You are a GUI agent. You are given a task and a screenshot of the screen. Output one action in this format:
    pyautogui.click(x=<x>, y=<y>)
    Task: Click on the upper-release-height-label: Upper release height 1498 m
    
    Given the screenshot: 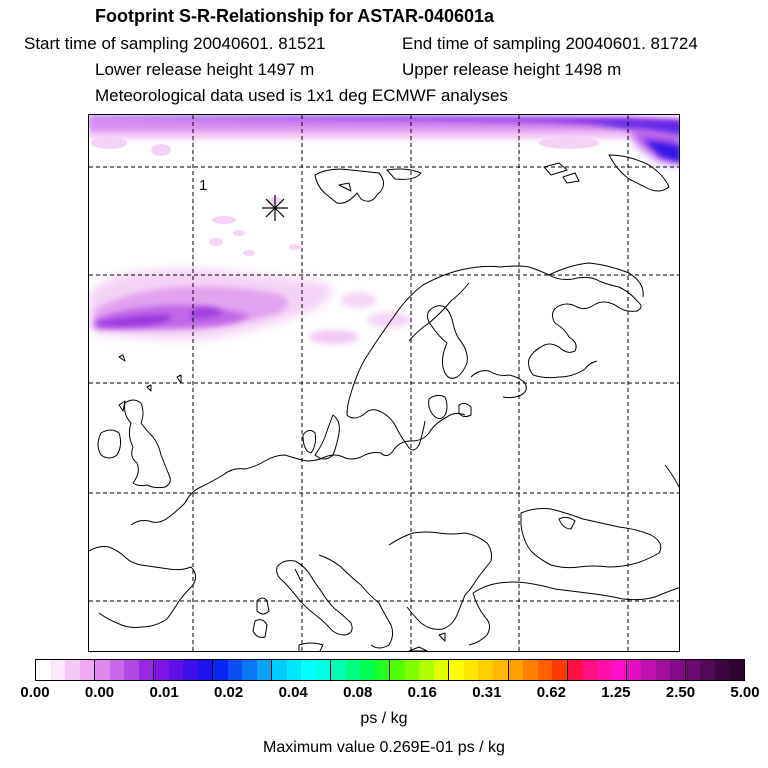 What is the action you would take?
    pyautogui.click(x=512, y=69)
    